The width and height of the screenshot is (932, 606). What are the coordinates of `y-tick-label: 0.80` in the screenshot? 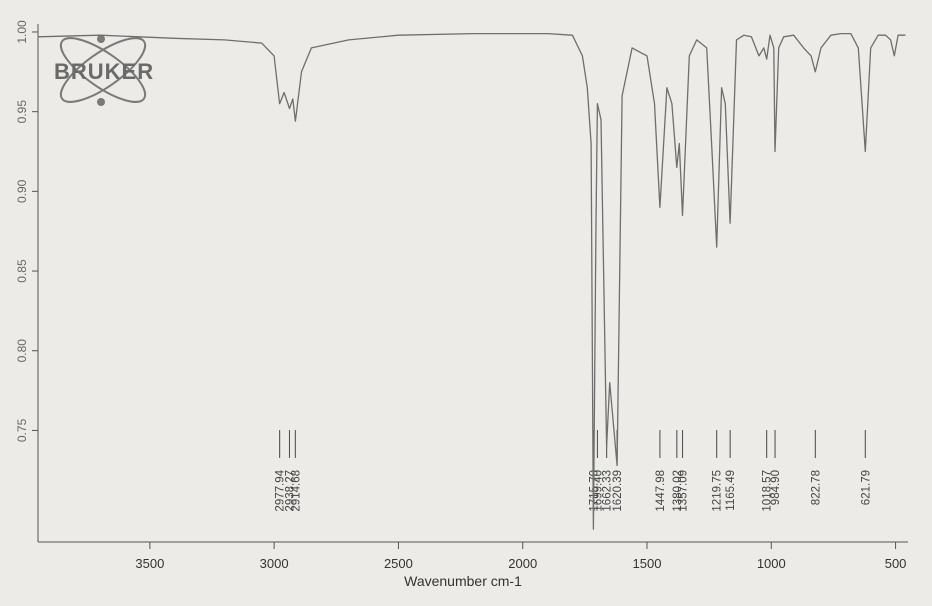 It's located at (22, 351).